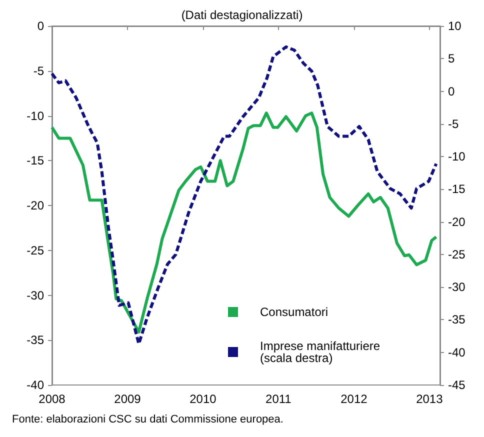  I want to click on y2-tick-label: -40, so click(457, 352).